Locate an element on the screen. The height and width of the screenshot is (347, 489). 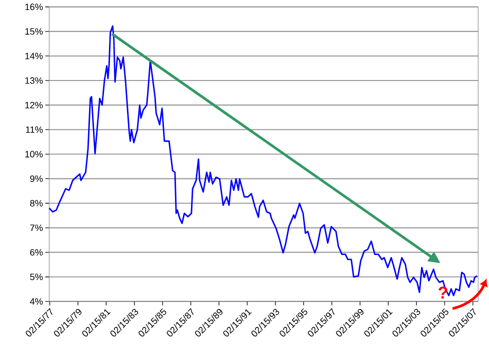
annotation: ? is located at coordinates (443, 292).